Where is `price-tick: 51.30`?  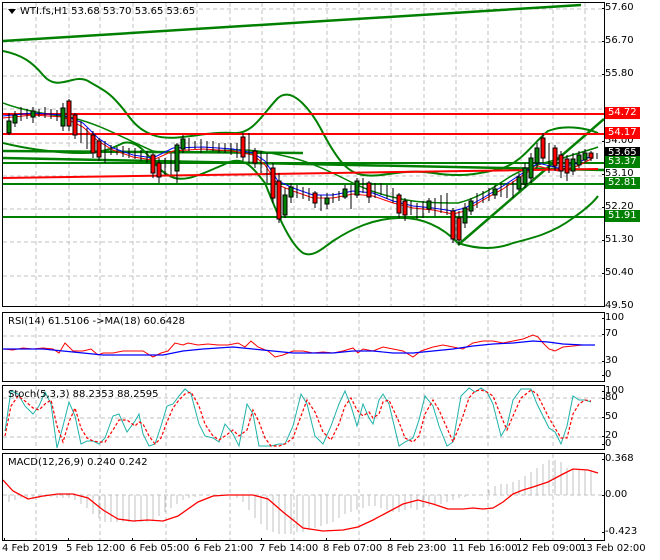 price-tick: 51.30 is located at coordinates (618, 239).